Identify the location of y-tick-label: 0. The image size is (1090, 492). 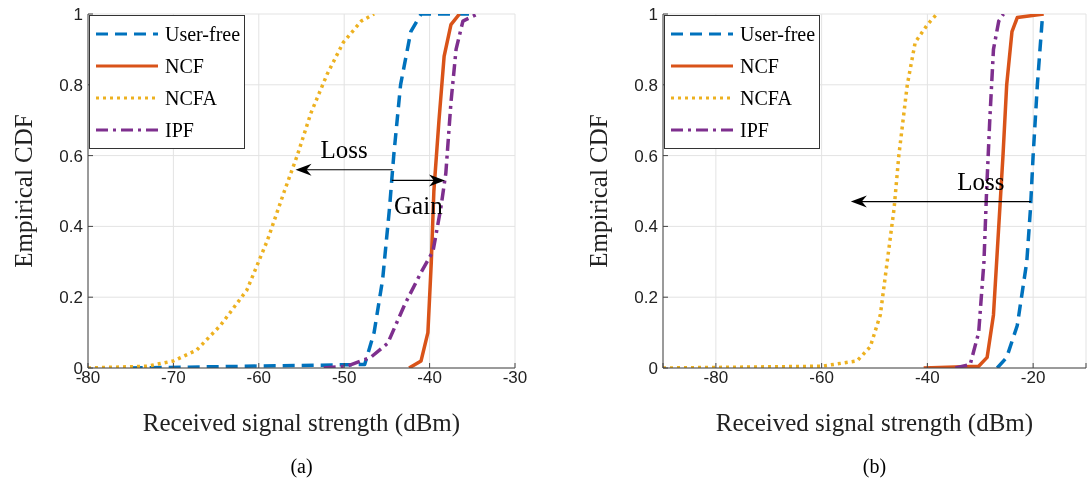
(653, 369).